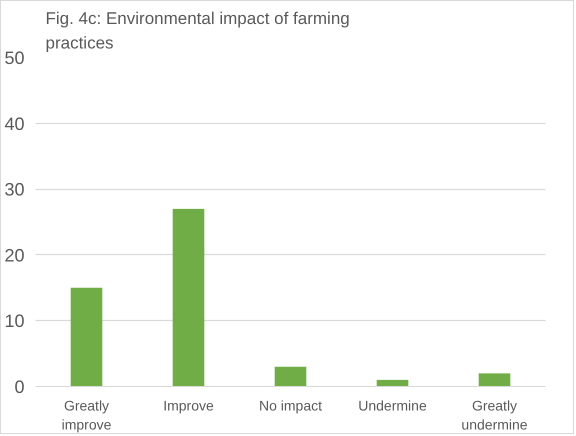 This screenshot has width=576, height=436. Describe the element at coordinates (87, 415) in the screenshot. I see `x-tick-label: Greatly improve` at that location.